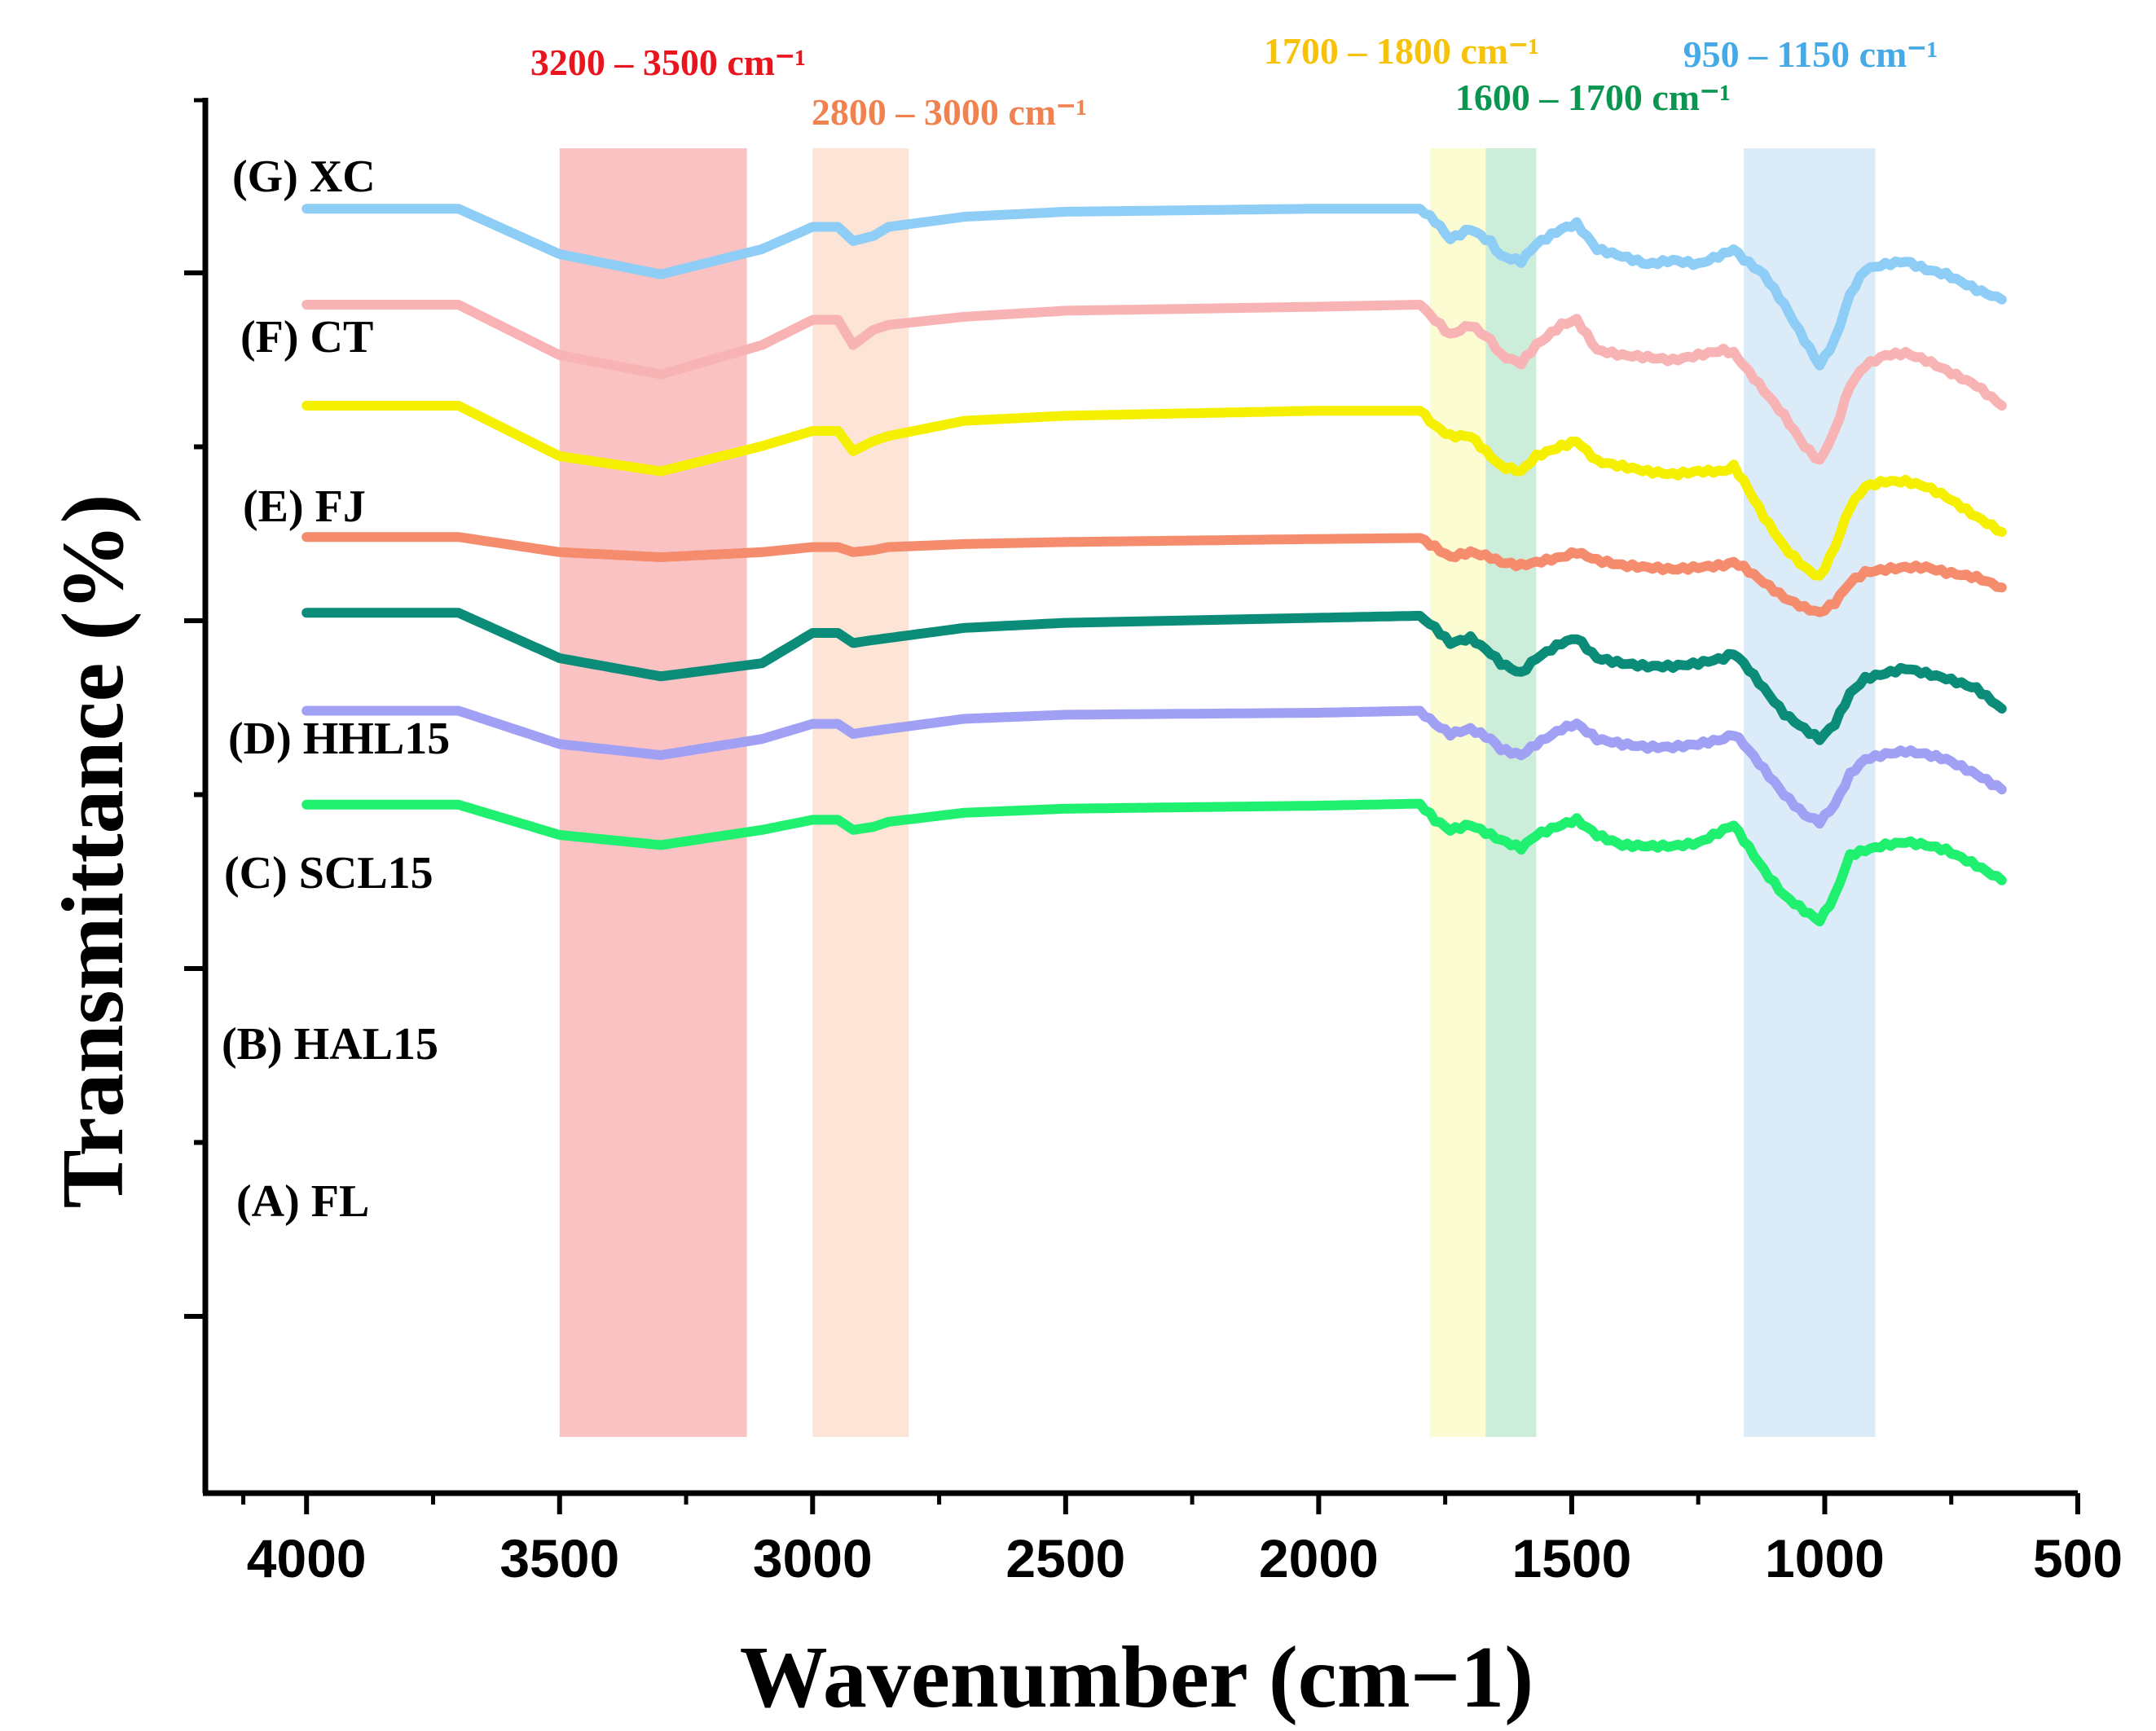 The height and width of the screenshot is (1731, 2156). Describe the element at coordinates (302, 1201) in the screenshot. I see `series-label-6: (A) FL` at that location.